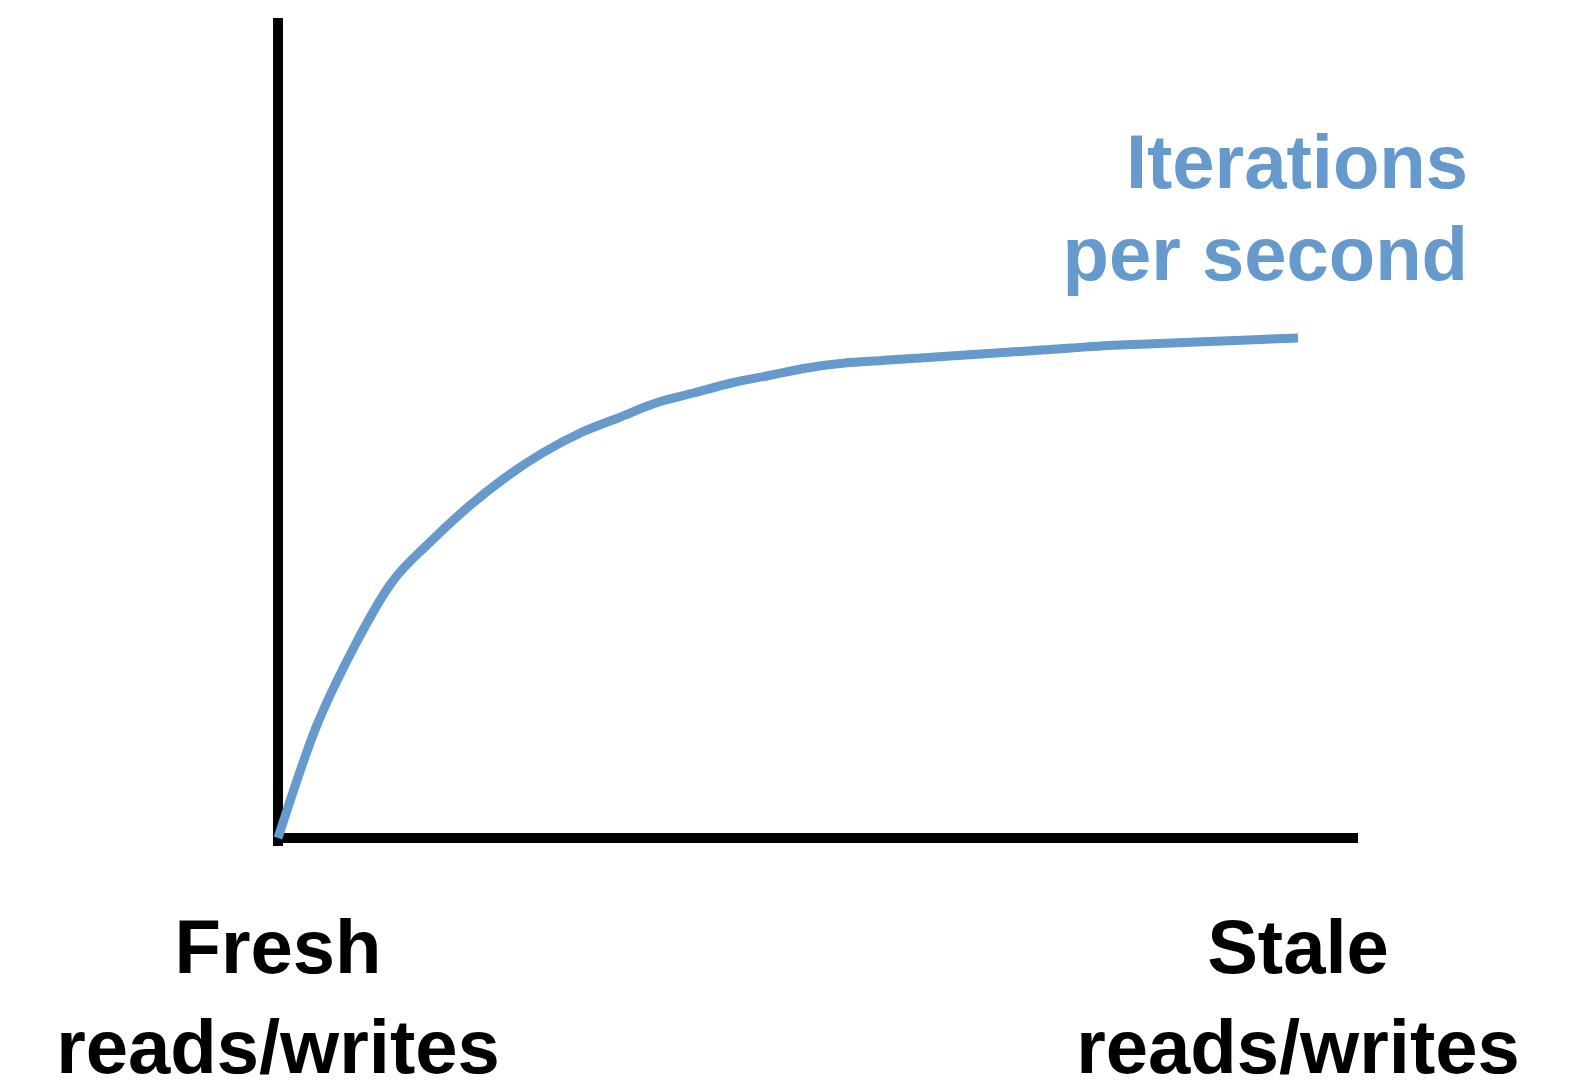  I want to click on x-tick-label: Stale reads/writes, so click(1298, 993).